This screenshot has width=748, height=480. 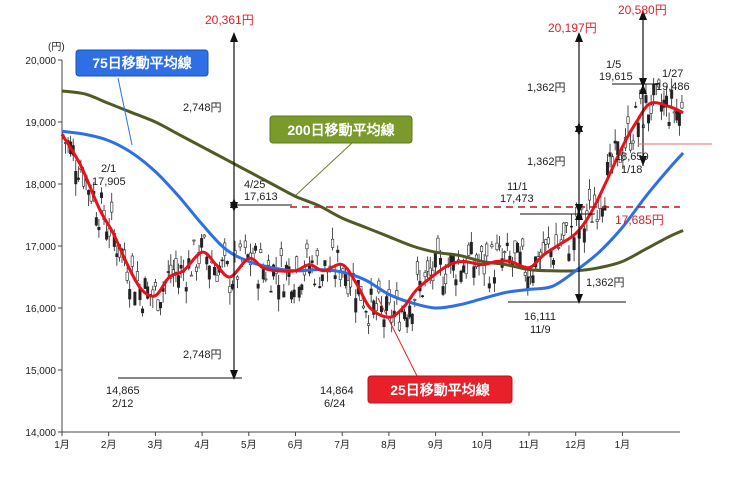 What do you see at coordinates (631, 170) in the screenshot?
I see `annotation-1-18: 1/18` at bounding box center [631, 170].